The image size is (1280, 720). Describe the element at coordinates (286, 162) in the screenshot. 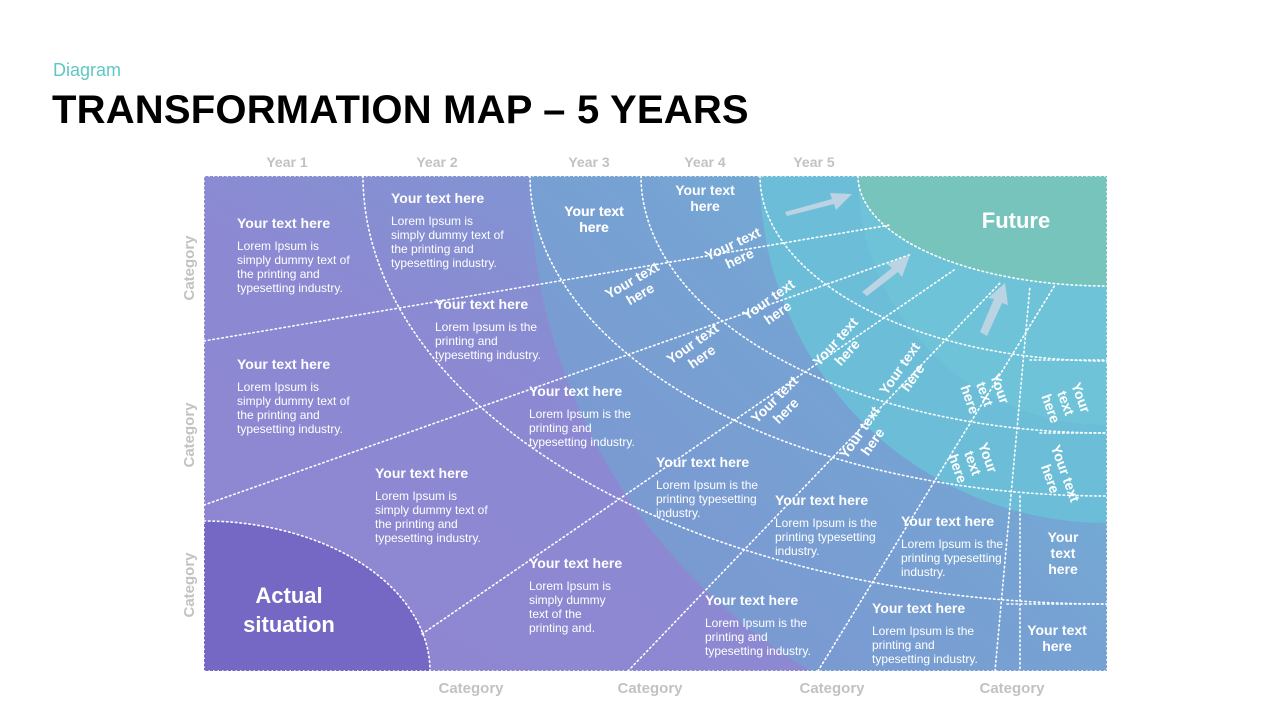

I see `year-label: Year 1` at that location.